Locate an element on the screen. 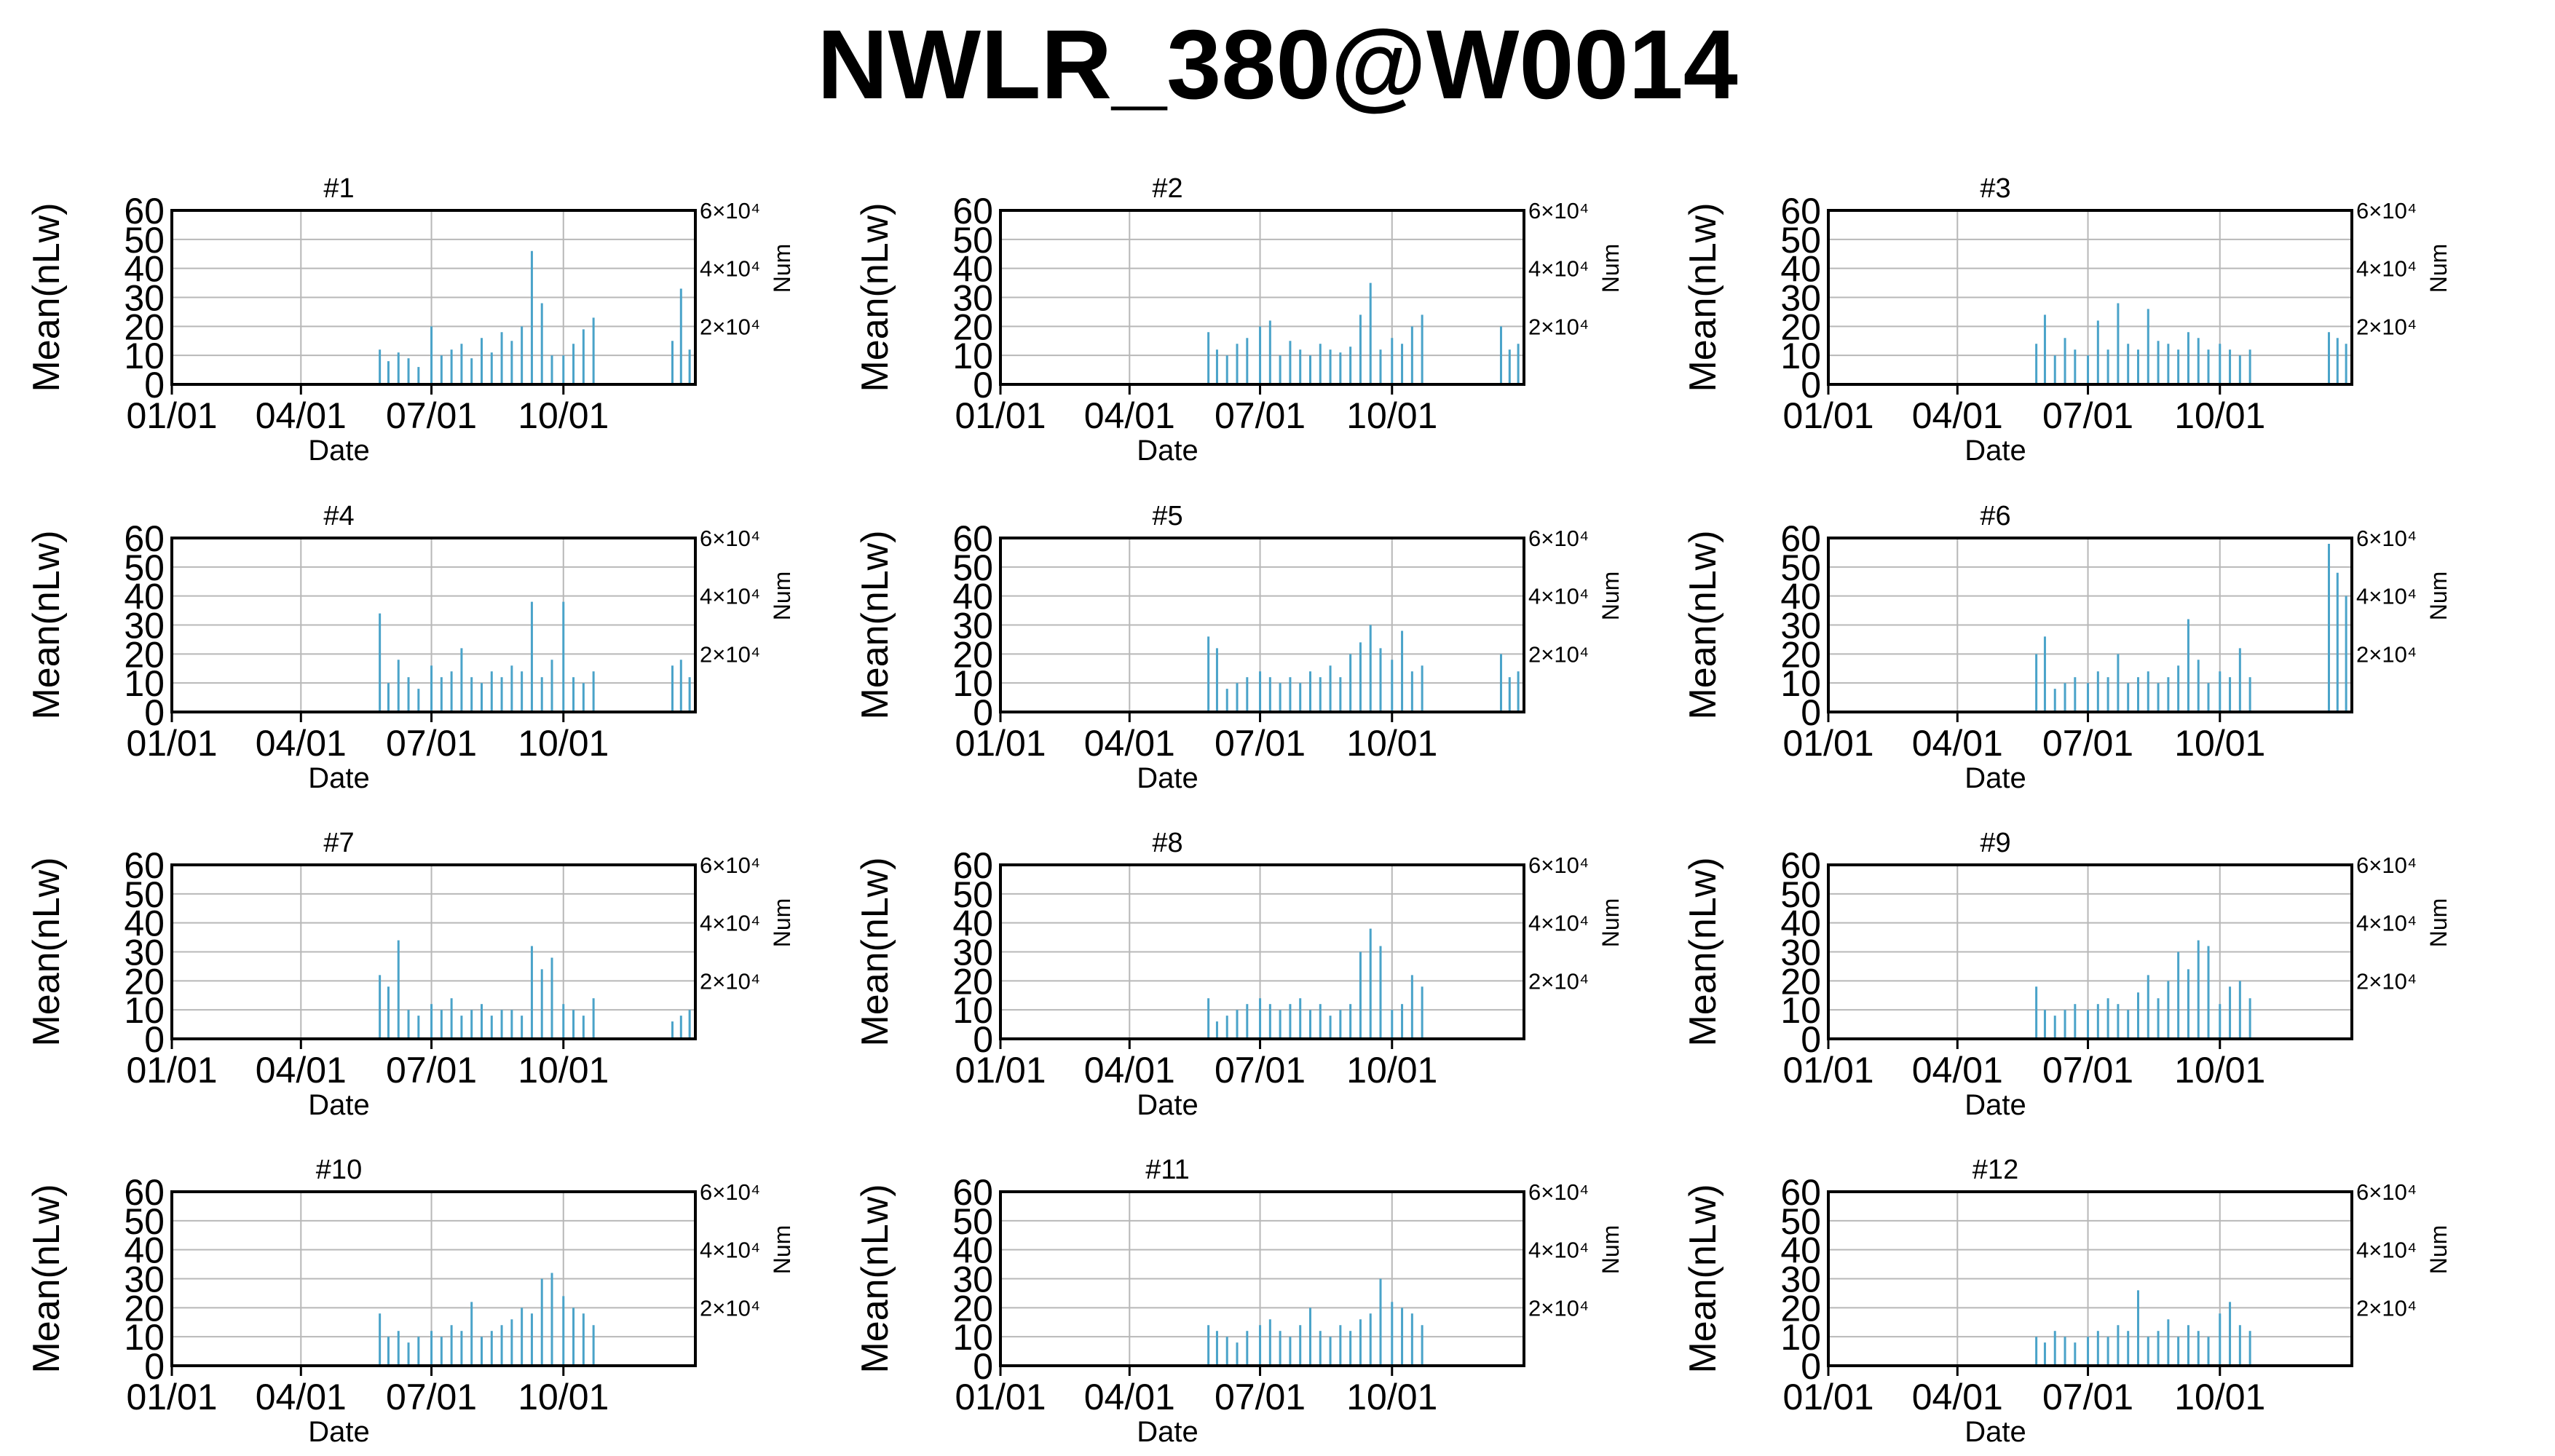 The height and width of the screenshot is (1456, 2555). panel-title: #2 is located at coordinates (1167, 188).